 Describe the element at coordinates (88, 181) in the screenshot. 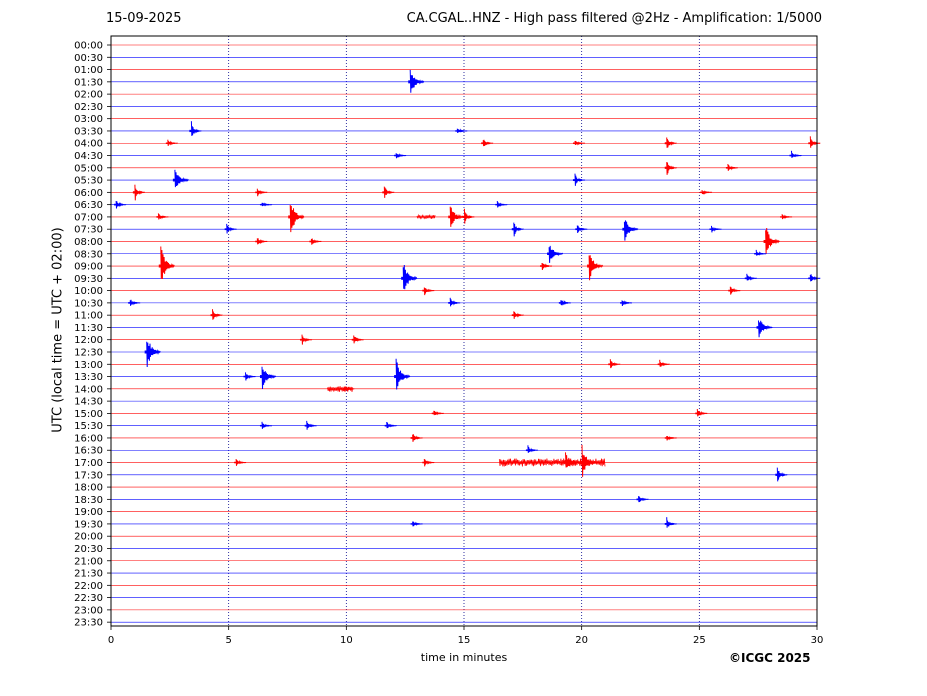

I see `y-tick-label: 05:30` at that location.